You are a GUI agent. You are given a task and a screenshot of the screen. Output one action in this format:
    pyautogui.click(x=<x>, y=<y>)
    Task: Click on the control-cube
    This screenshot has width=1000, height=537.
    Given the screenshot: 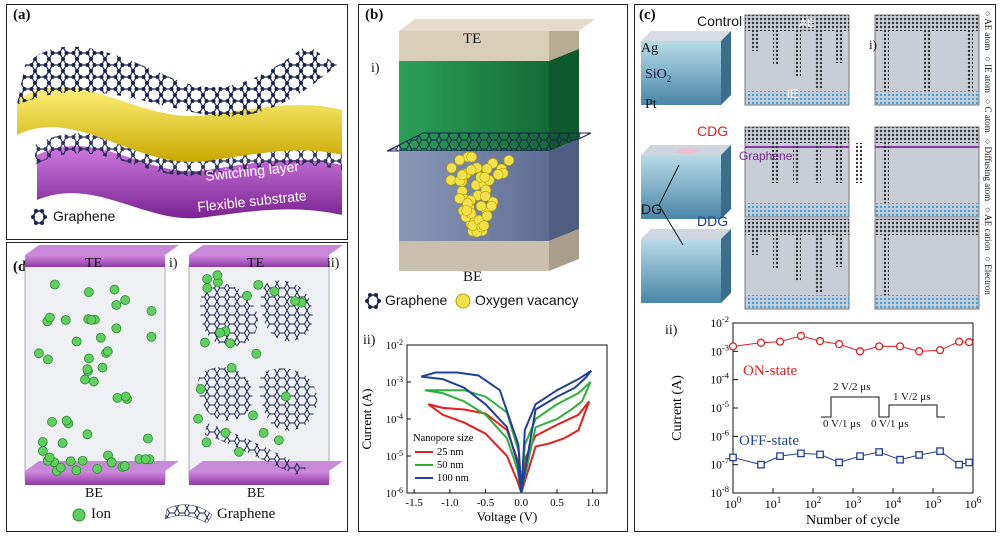 What is the action you would take?
    pyautogui.click(x=686, y=68)
    